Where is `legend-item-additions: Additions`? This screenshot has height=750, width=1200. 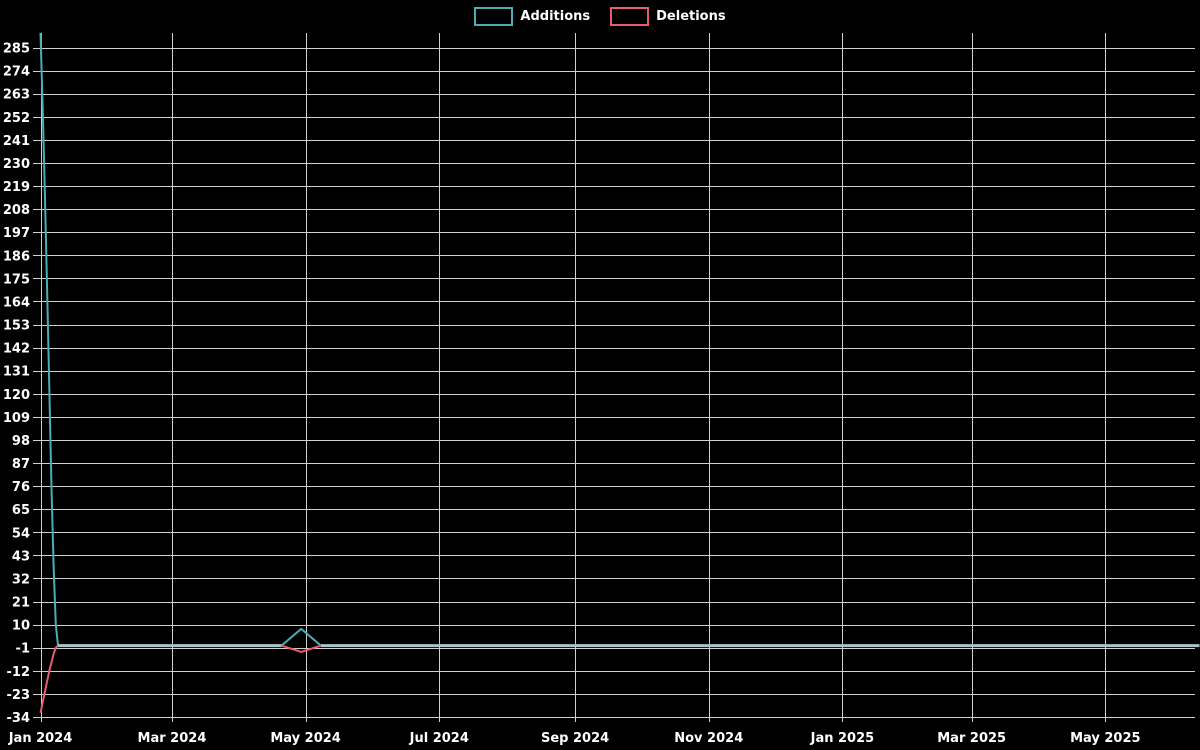 legend-item-additions: Additions is located at coordinates (532, 16).